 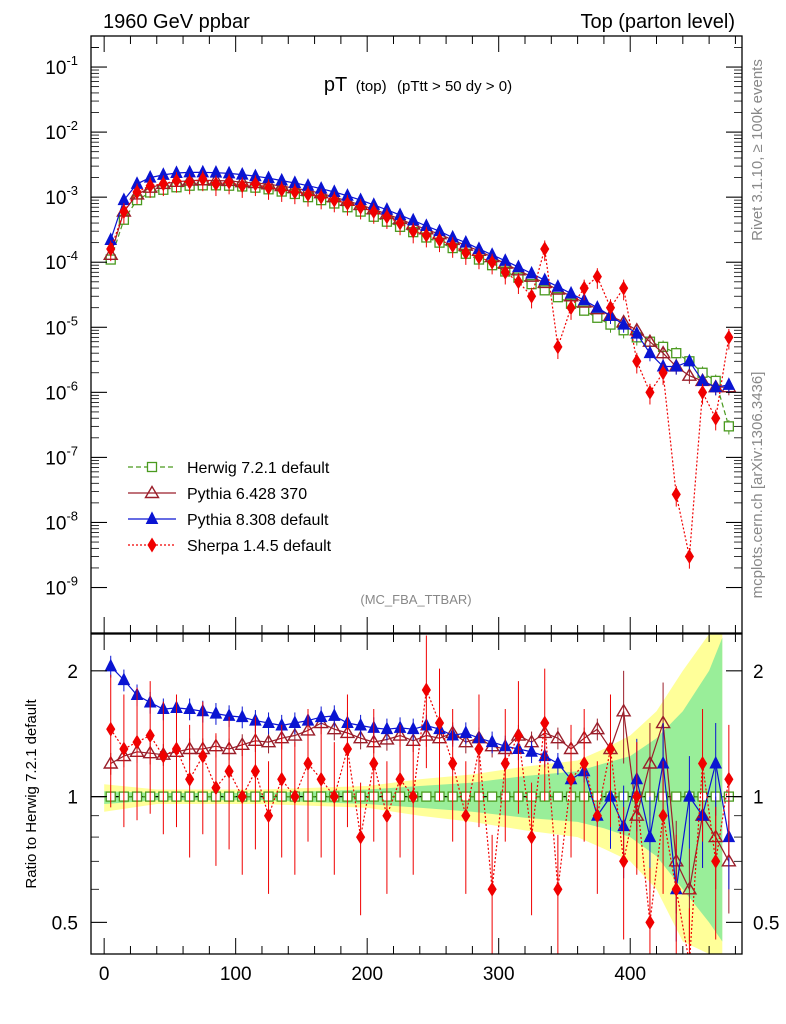 What do you see at coordinates (152, 492) in the screenshot?
I see `legend-marker` at bounding box center [152, 492].